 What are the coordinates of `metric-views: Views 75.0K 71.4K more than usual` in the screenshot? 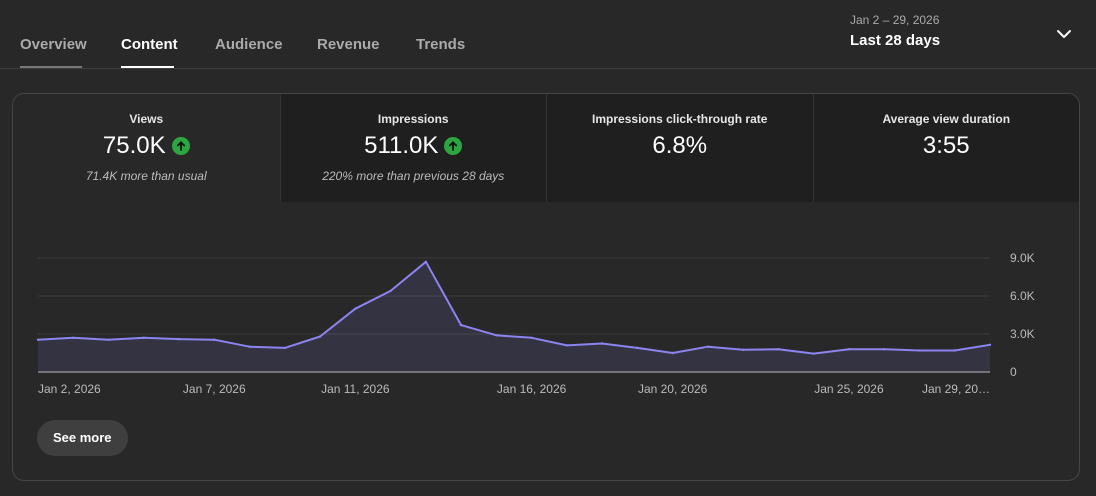 It's located at (146, 148).